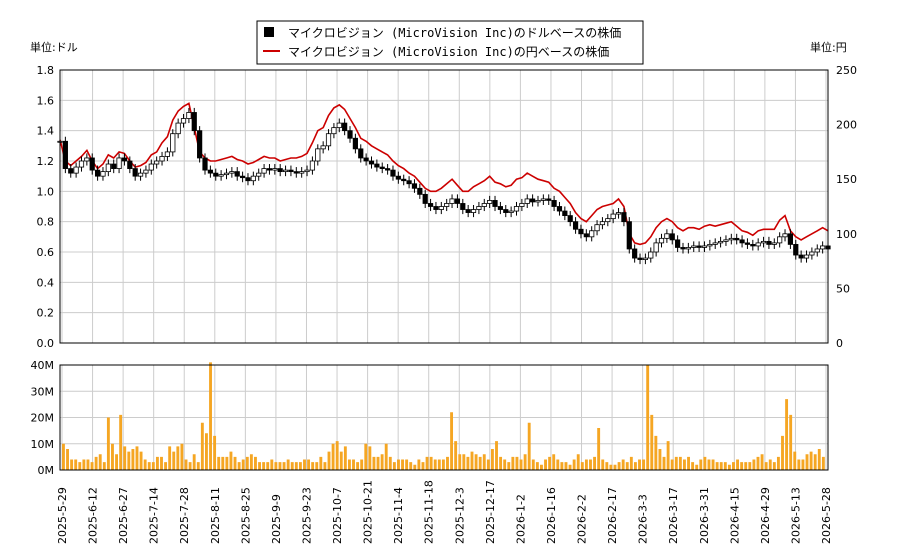 The image size is (900, 550). Describe the element at coordinates (43, 418) in the screenshot. I see `volume-tick-label: 20M` at that location.